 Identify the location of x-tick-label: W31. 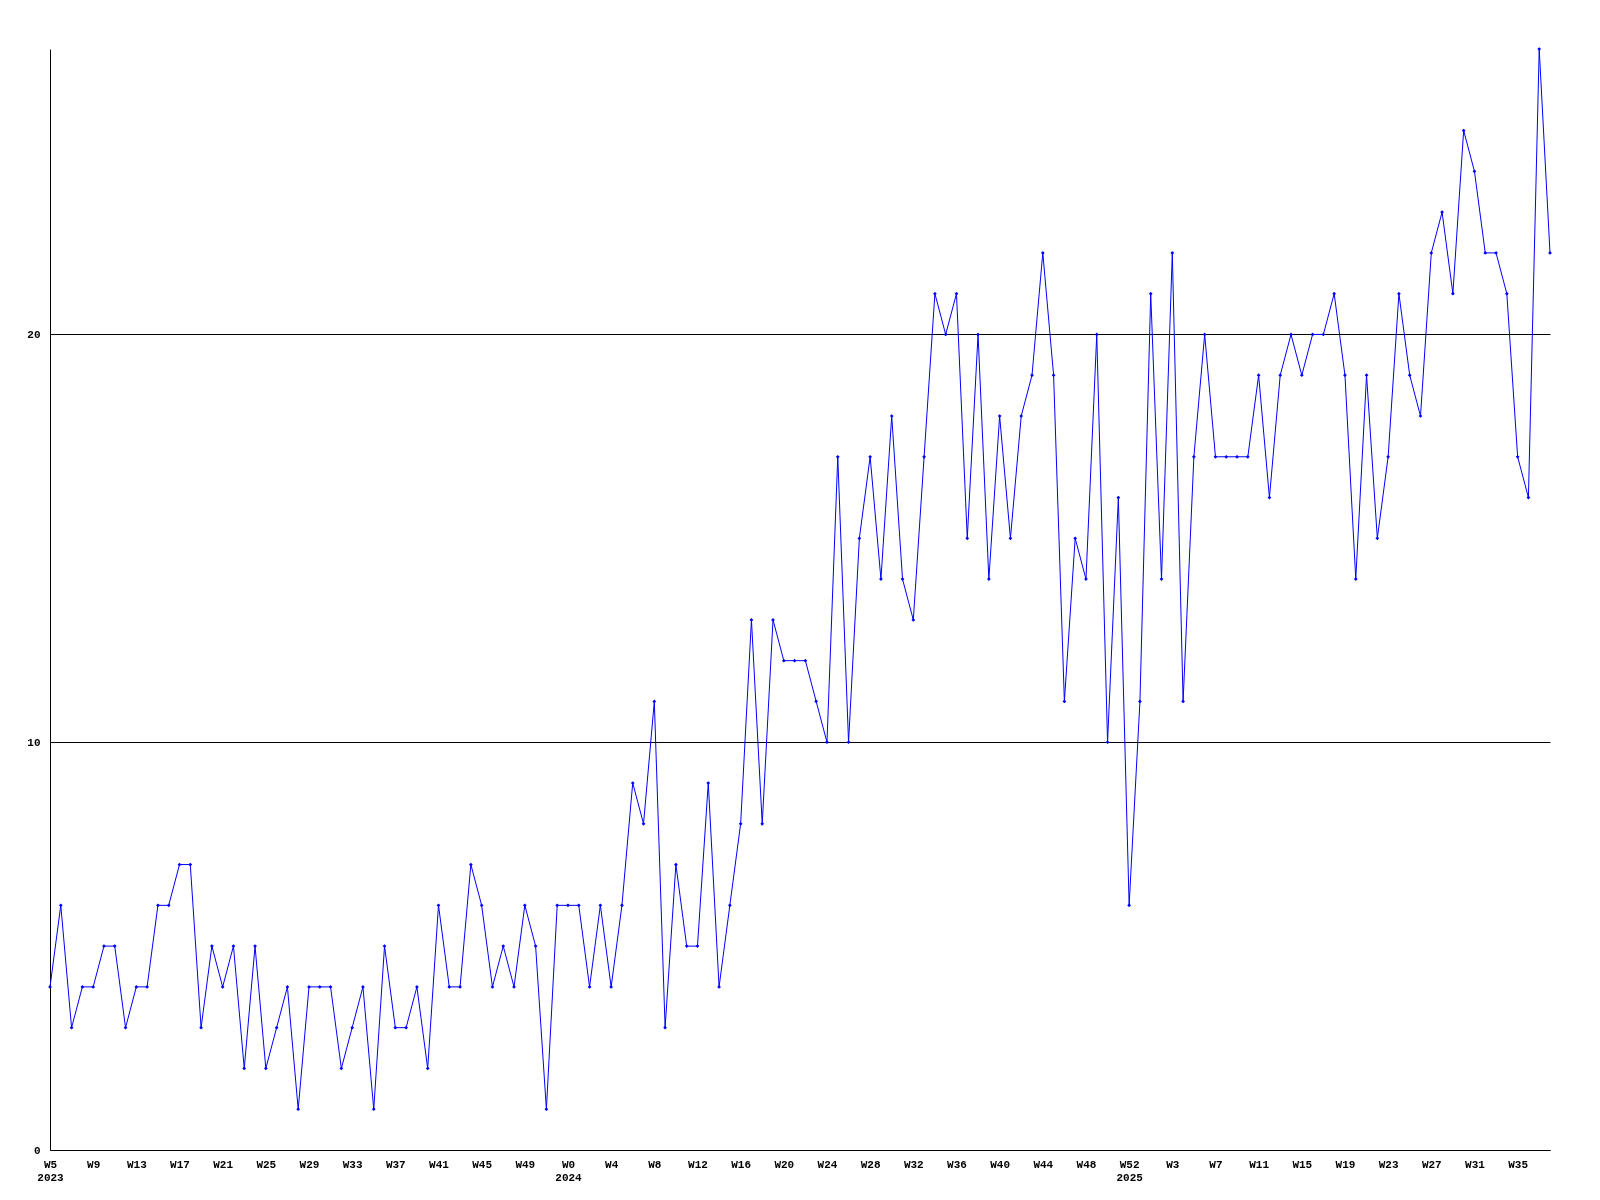
(1475, 1164).